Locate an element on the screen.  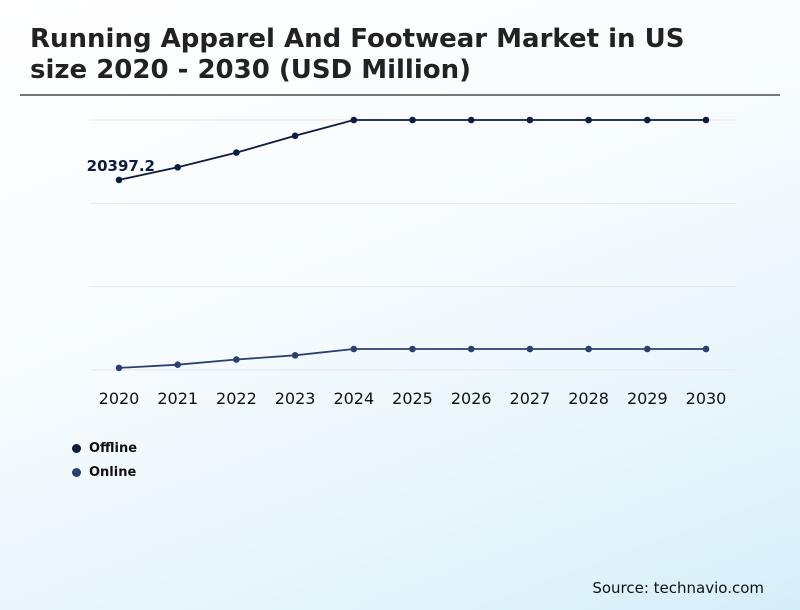
title-divider is located at coordinates (400, 95).